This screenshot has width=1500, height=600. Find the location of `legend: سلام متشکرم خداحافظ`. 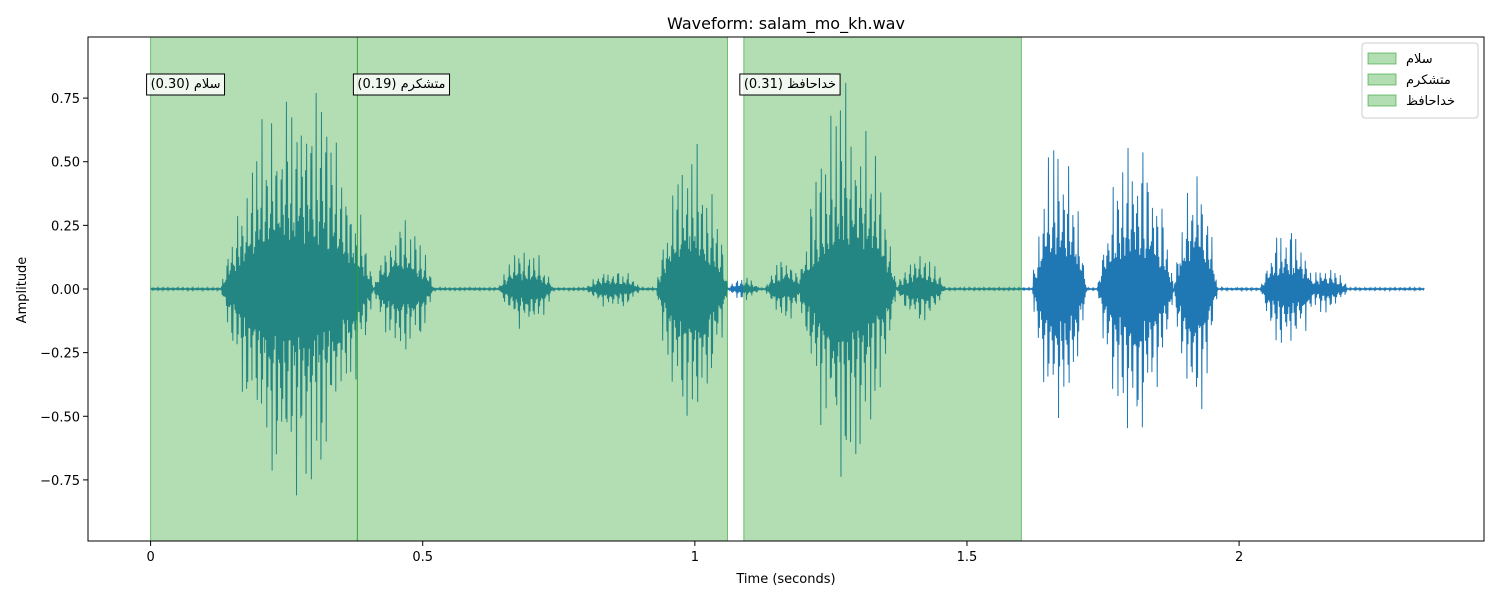

legend: سلام متشکرم خداحافظ is located at coordinates (1420, 80).